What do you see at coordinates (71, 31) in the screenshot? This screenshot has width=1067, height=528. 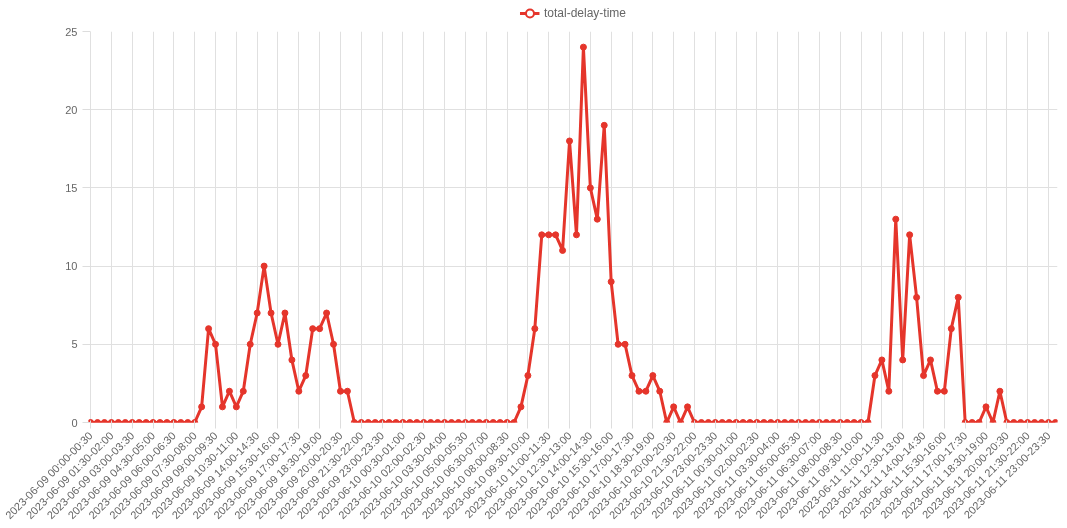 I see `y-tick-label: 25` at bounding box center [71, 31].